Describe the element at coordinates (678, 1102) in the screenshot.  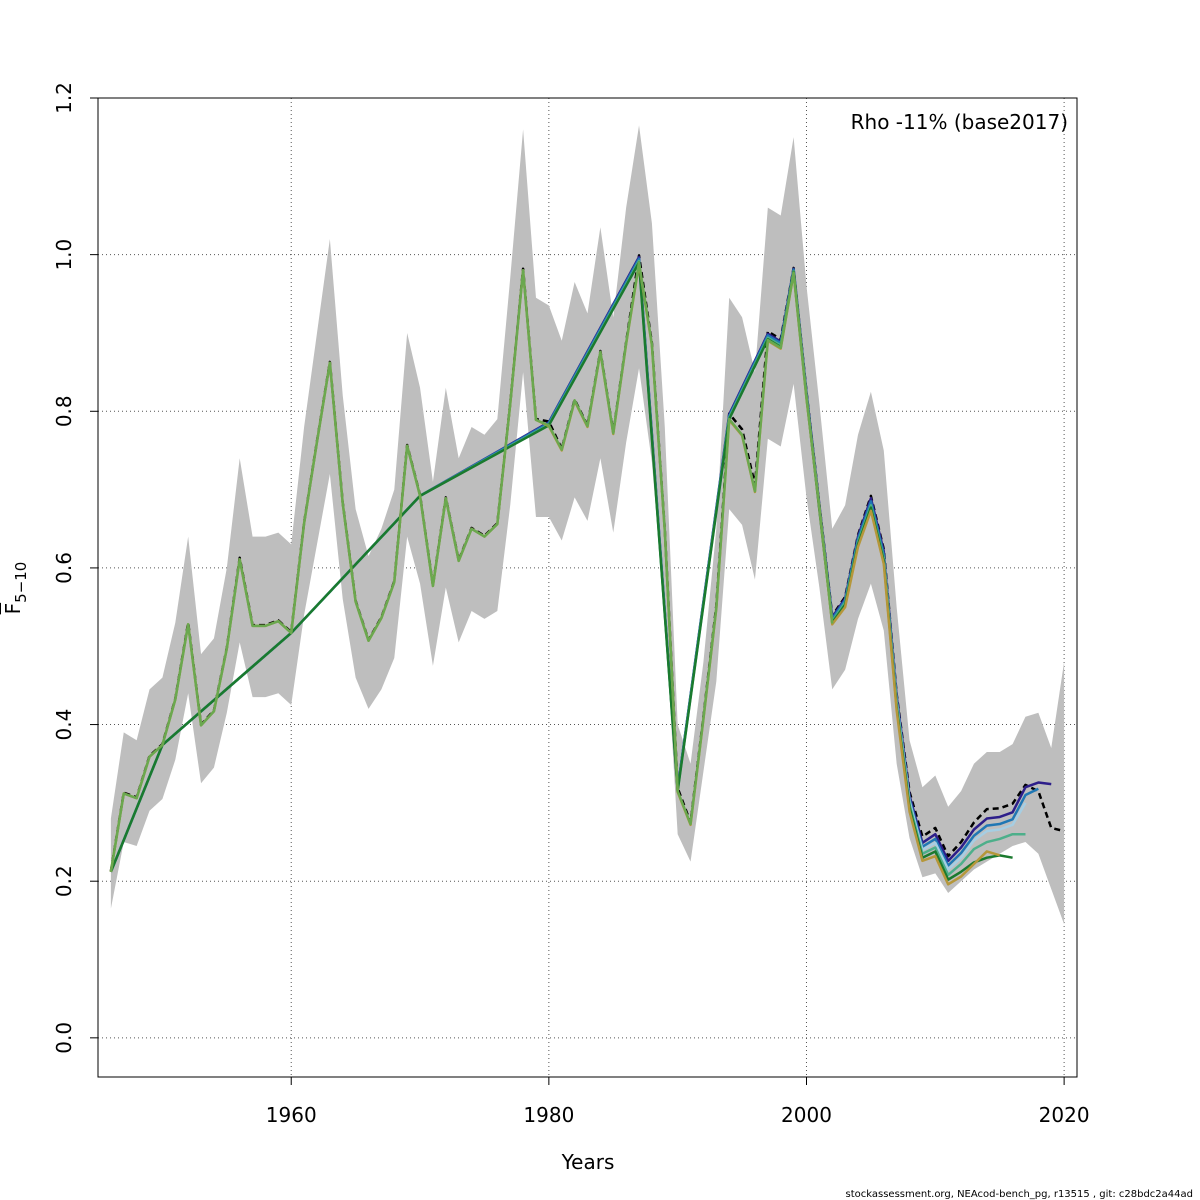
I see `x-axis: 1960 1980 2000 2020` at that location.